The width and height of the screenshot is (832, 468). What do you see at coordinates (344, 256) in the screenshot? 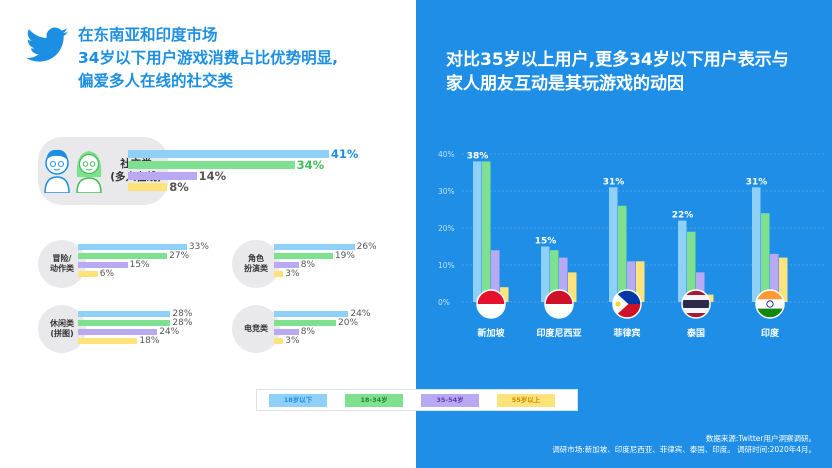
I see `hbar-label-2-1: 19%` at bounding box center [344, 256].